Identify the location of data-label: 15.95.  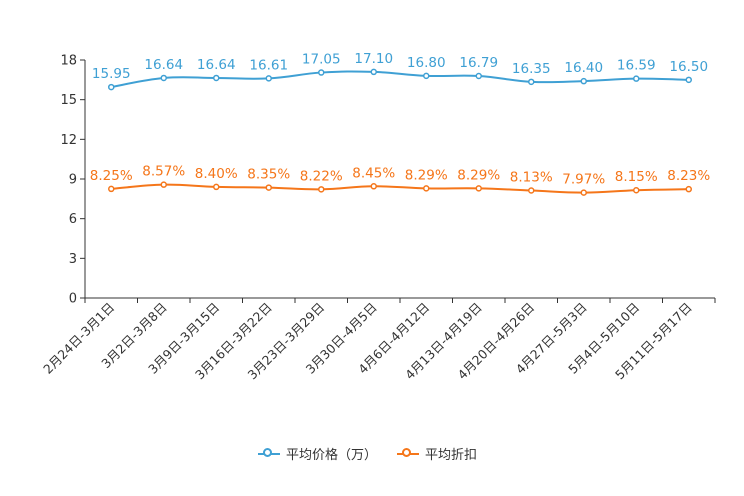
(111, 74).